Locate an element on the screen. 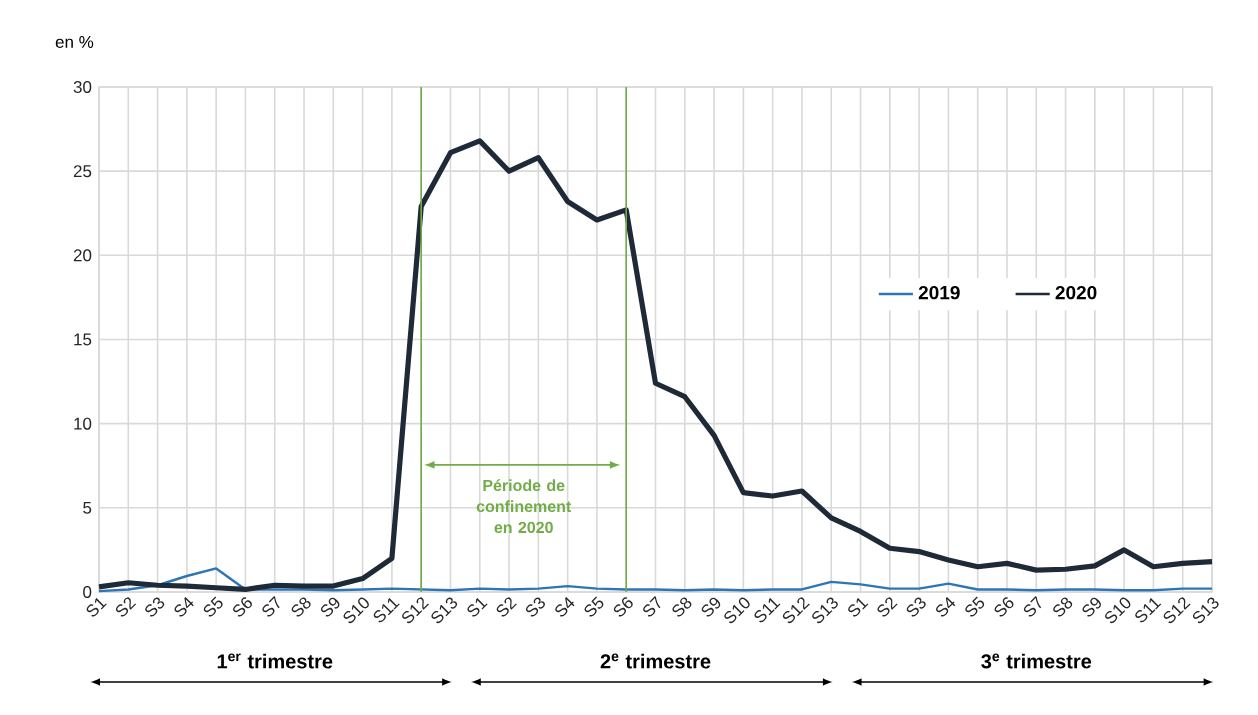 This screenshot has width=1258, height=715. y-tick-label: 5 is located at coordinates (87, 507).